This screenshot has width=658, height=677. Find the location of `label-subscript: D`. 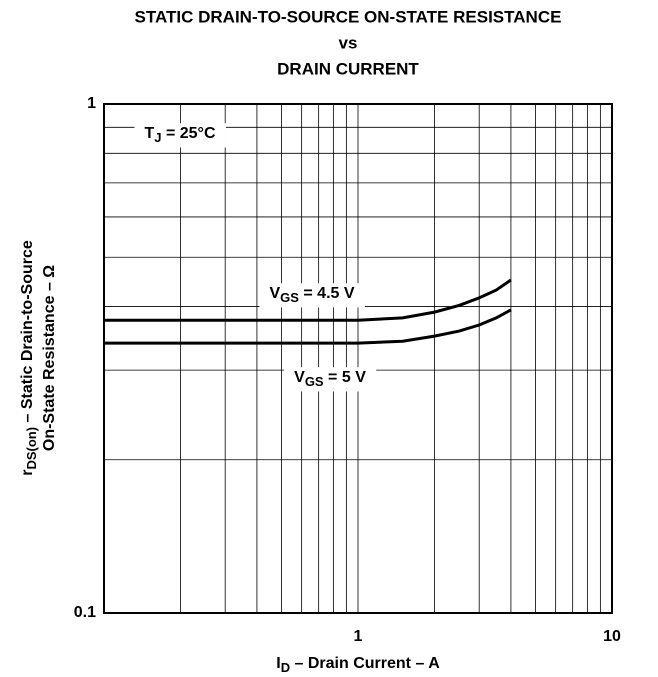

label-subscript: D is located at coordinates (285, 667).